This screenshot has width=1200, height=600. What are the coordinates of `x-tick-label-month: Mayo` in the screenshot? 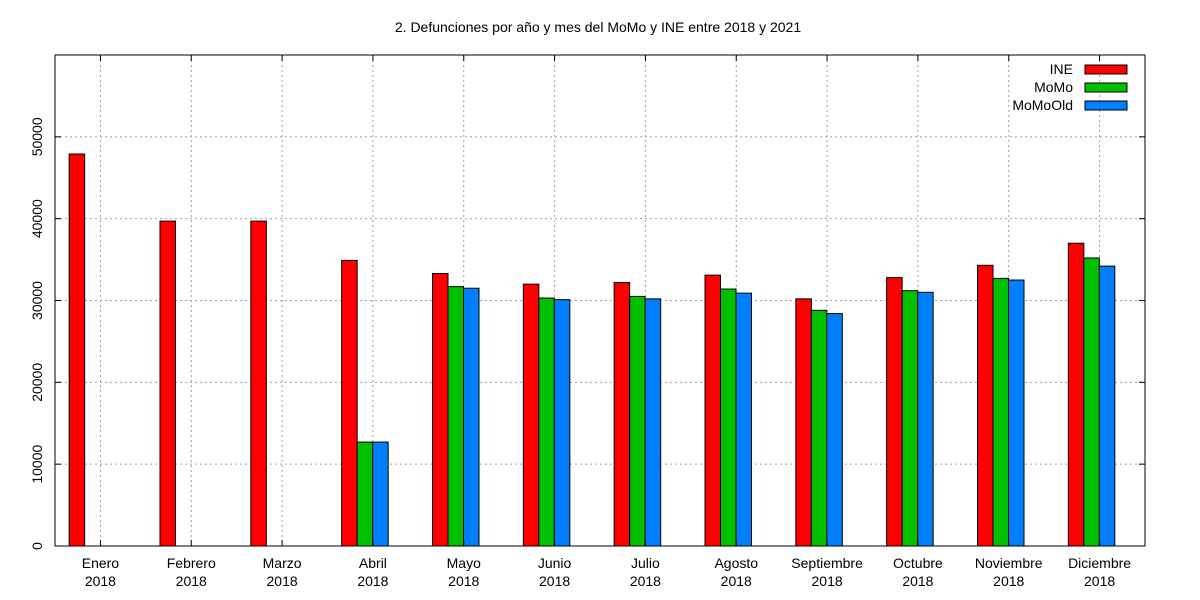 It's located at (464, 563).